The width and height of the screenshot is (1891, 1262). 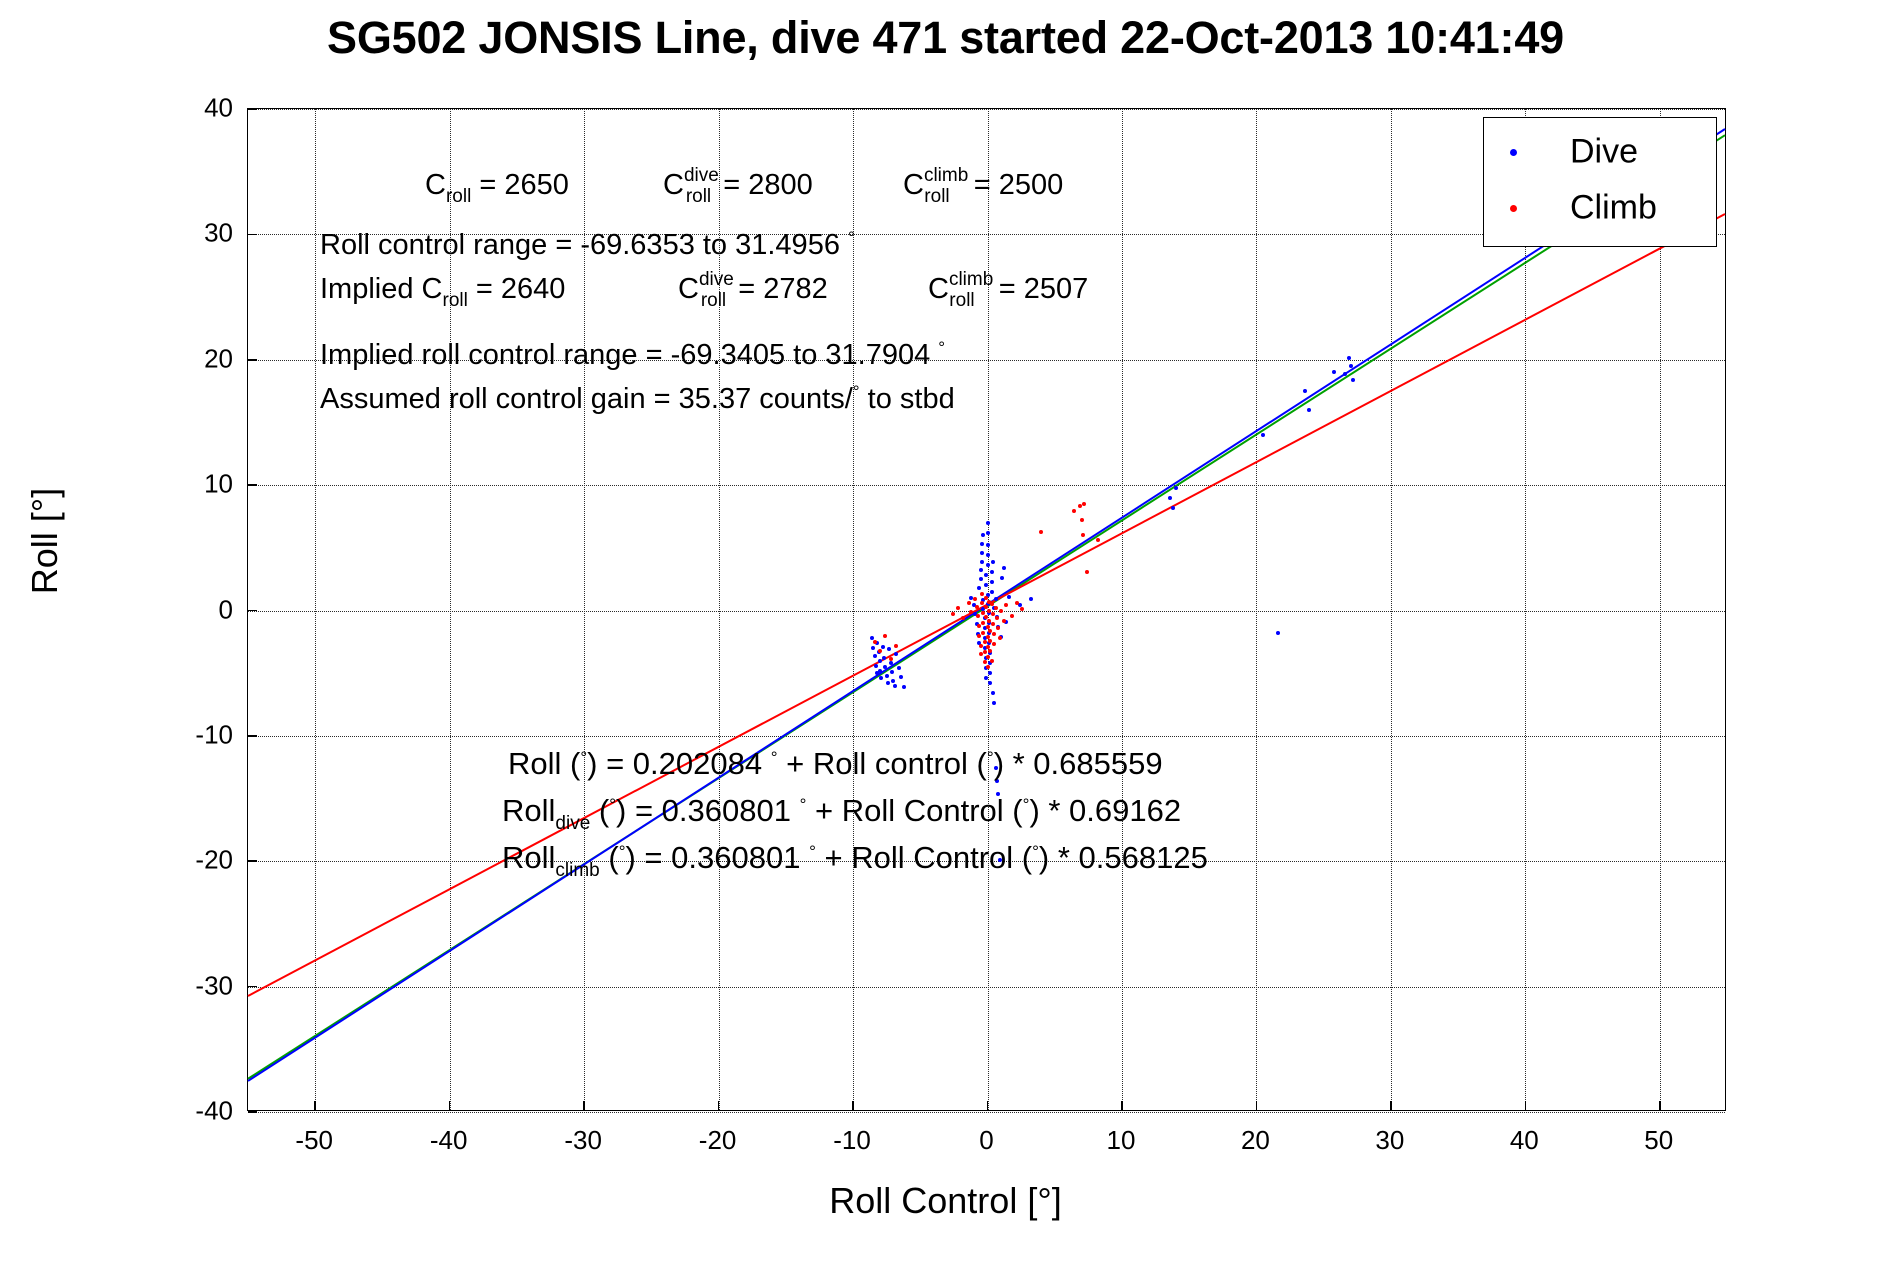 I want to click on legend-item-dive: Dive, so click(x=1600, y=152).